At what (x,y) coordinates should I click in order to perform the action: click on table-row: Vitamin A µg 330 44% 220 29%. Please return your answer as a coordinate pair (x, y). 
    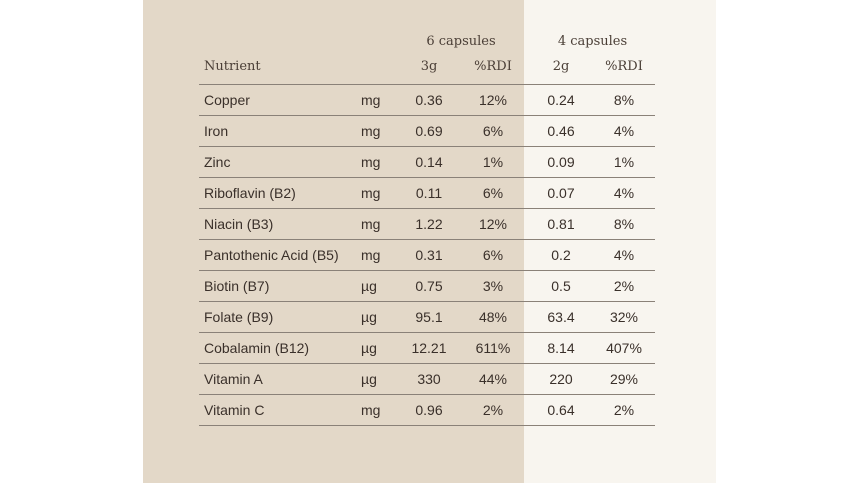
    Looking at the image, I should click on (427, 379).